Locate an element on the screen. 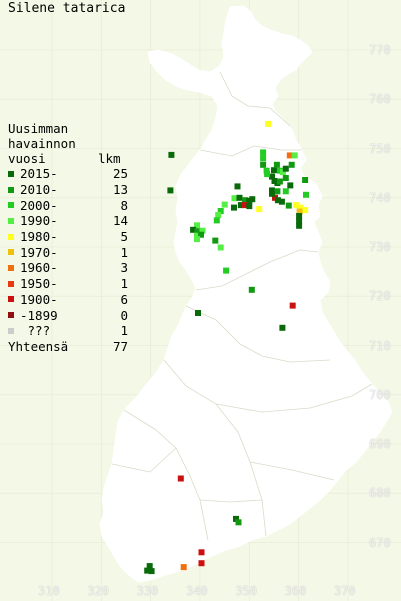 This screenshot has height=601, width=401. legend-row: 1990- 14 is located at coordinates (68, 221).